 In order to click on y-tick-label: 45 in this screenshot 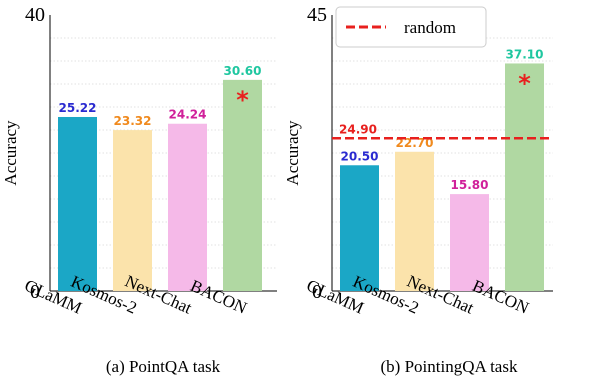, I will do `click(317, 15)`.